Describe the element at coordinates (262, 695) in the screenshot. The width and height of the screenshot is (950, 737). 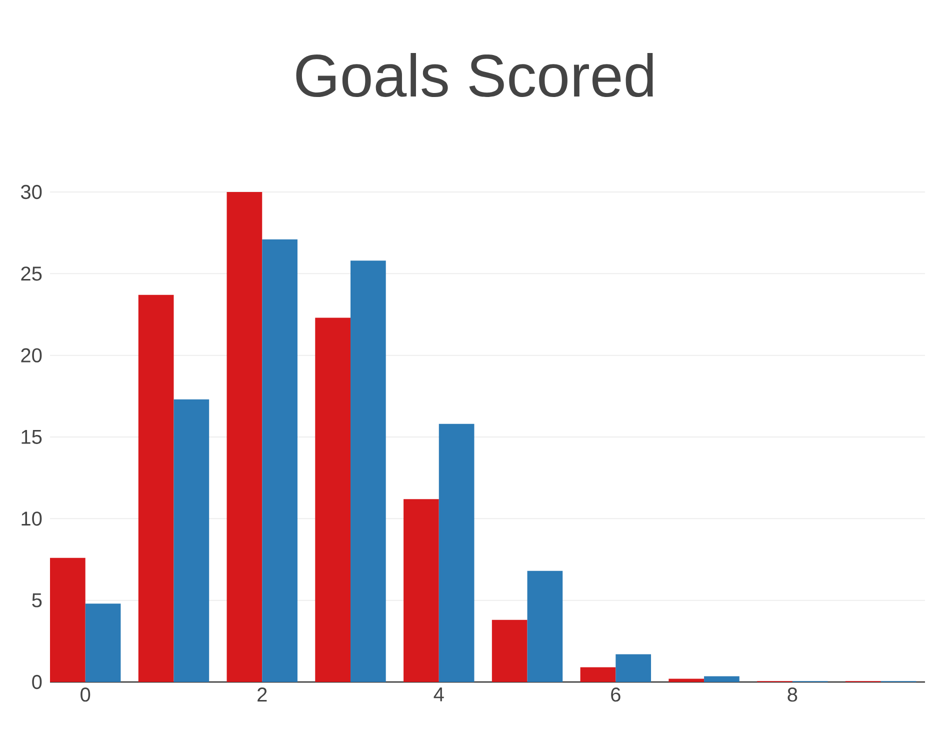
I see `x-tick-label: 2` at that location.